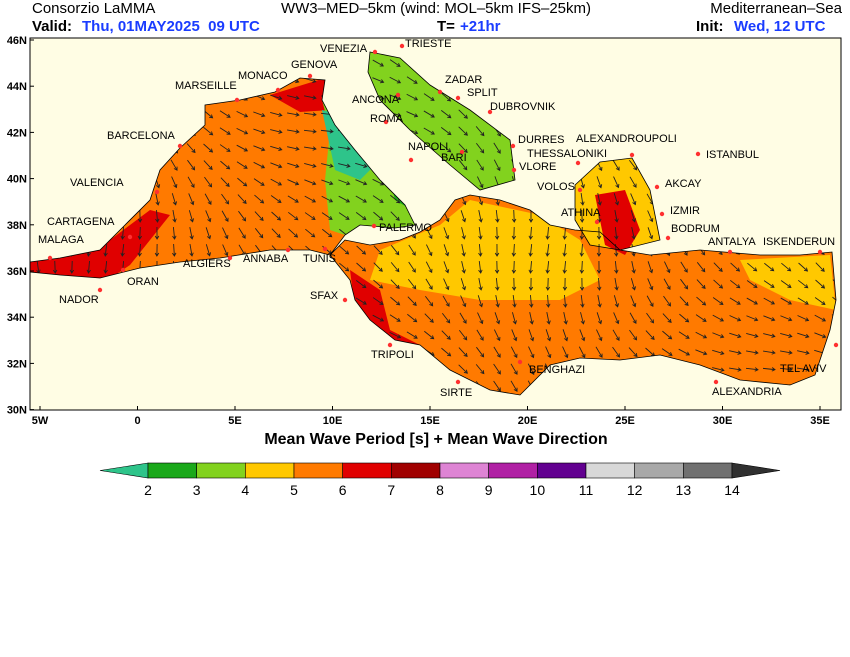 The height and width of the screenshot is (657, 850). Describe the element at coordinates (482, 93) in the screenshot. I see `city-label: SPLIT` at that location.